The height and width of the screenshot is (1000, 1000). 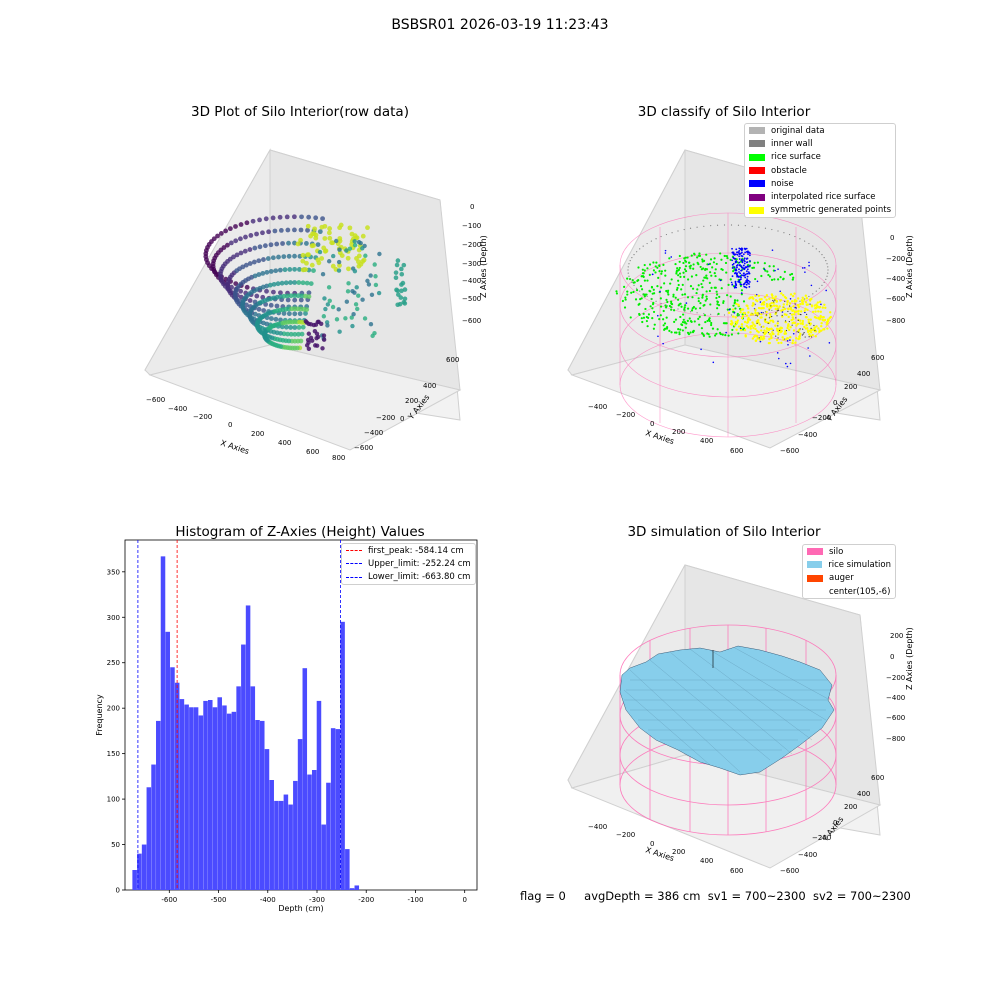 What do you see at coordinates (849, 551) in the screenshot?
I see `legend-item-silo: silo` at bounding box center [849, 551].